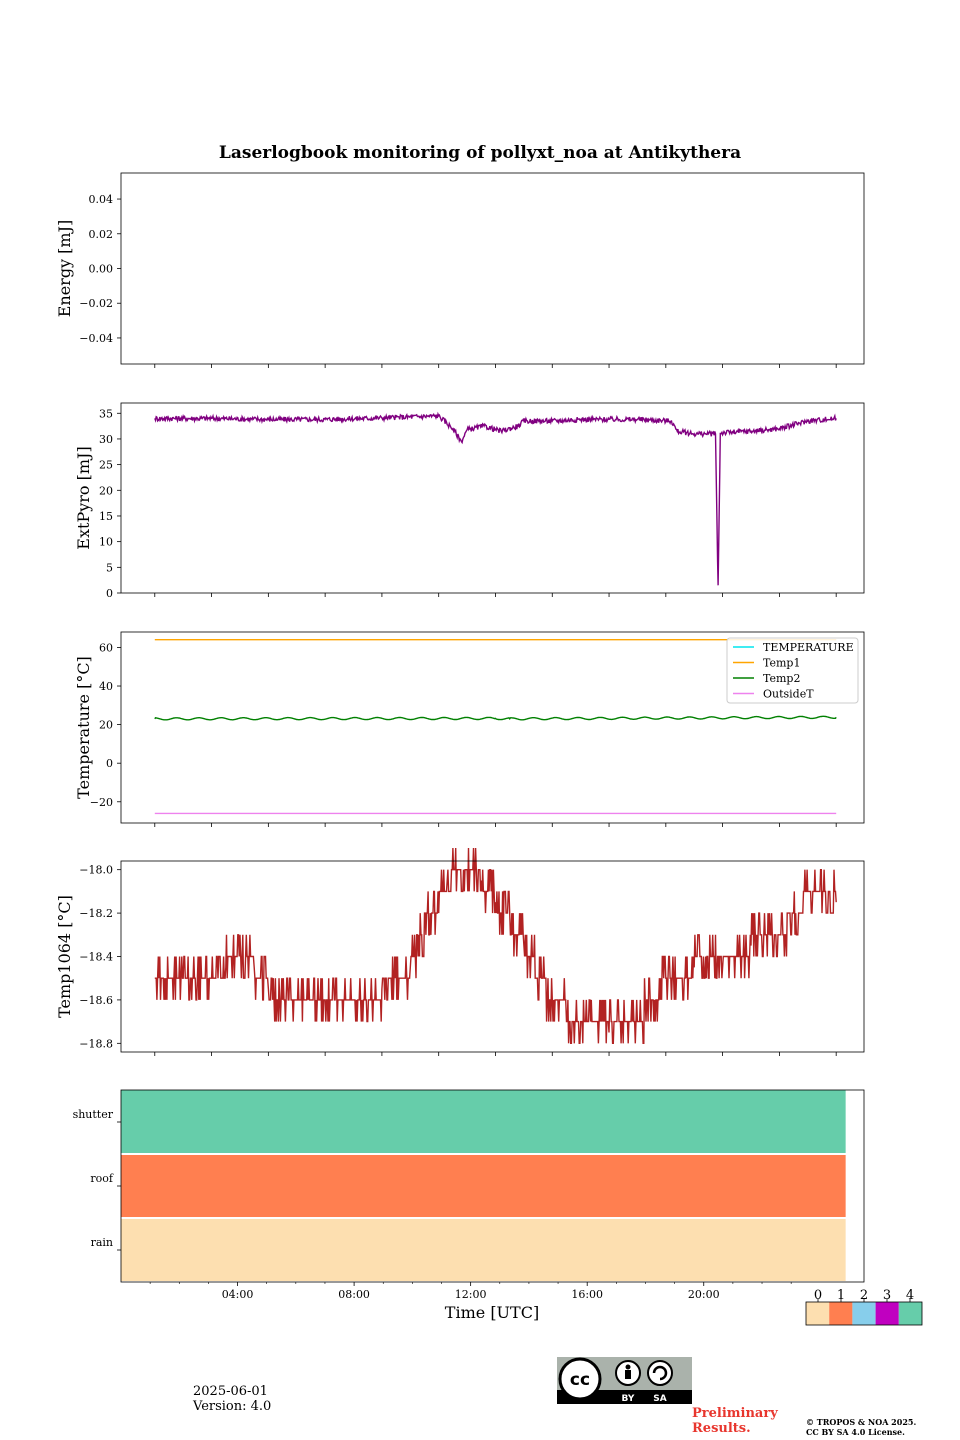  I want to click on panel-2: 0 5 10 15 20 25 30 35 ExtPyro [mJ], so click(469, 501).